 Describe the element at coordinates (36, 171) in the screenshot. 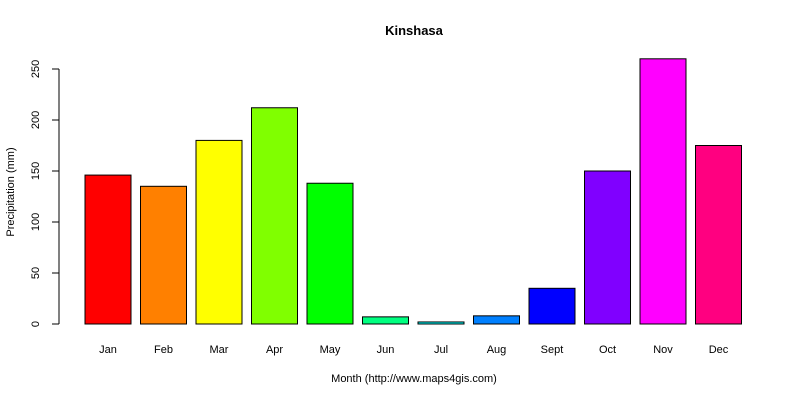

I see `y-tick-label: 150` at that location.